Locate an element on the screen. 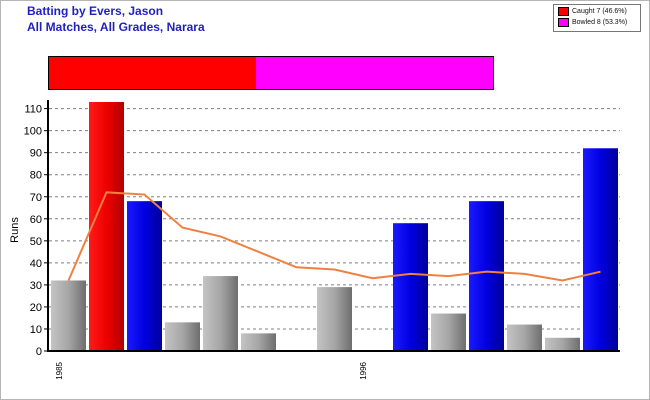  y-axis-label: Runs is located at coordinates (15, 230).